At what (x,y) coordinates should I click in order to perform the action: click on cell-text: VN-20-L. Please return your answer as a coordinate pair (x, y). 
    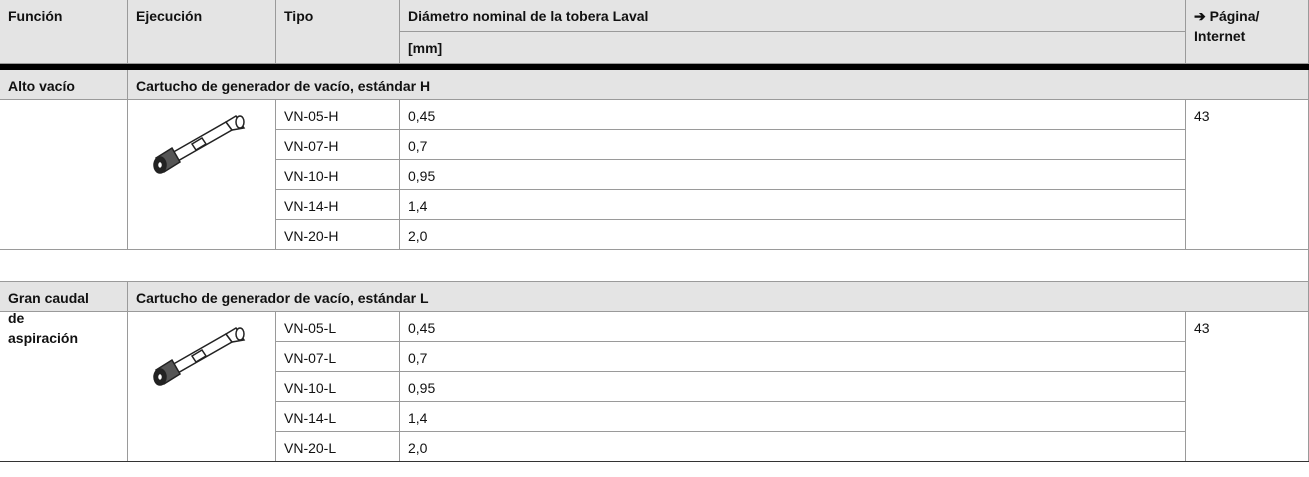
    Looking at the image, I should click on (310, 448).